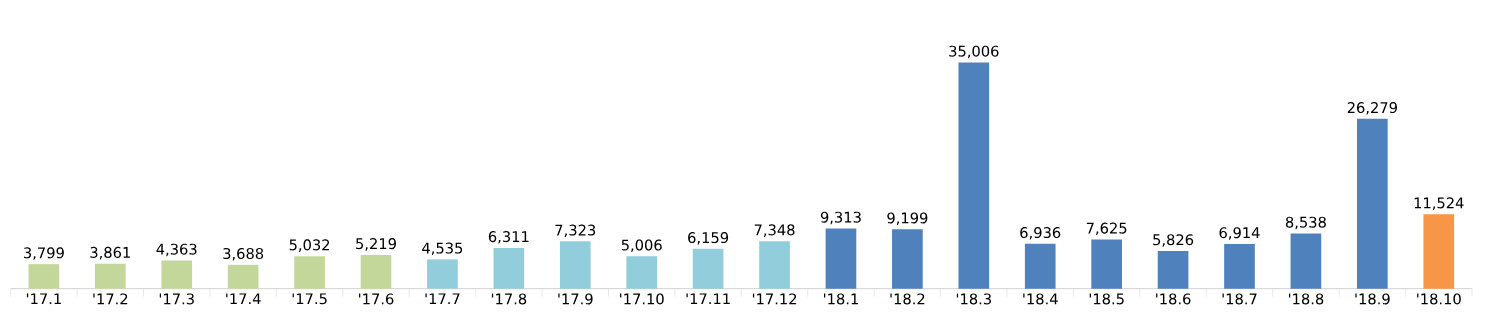  What do you see at coordinates (774, 230) in the screenshot?
I see `data-label: 7,348` at bounding box center [774, 230].